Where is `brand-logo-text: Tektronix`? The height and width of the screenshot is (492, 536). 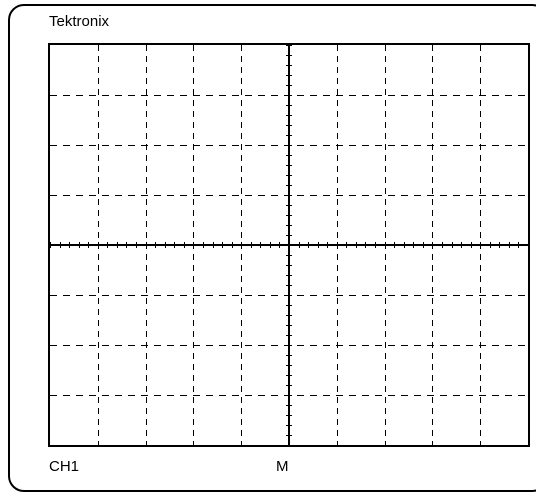 brand-logo-text: Tektronix is located at coordinates (79, 21).